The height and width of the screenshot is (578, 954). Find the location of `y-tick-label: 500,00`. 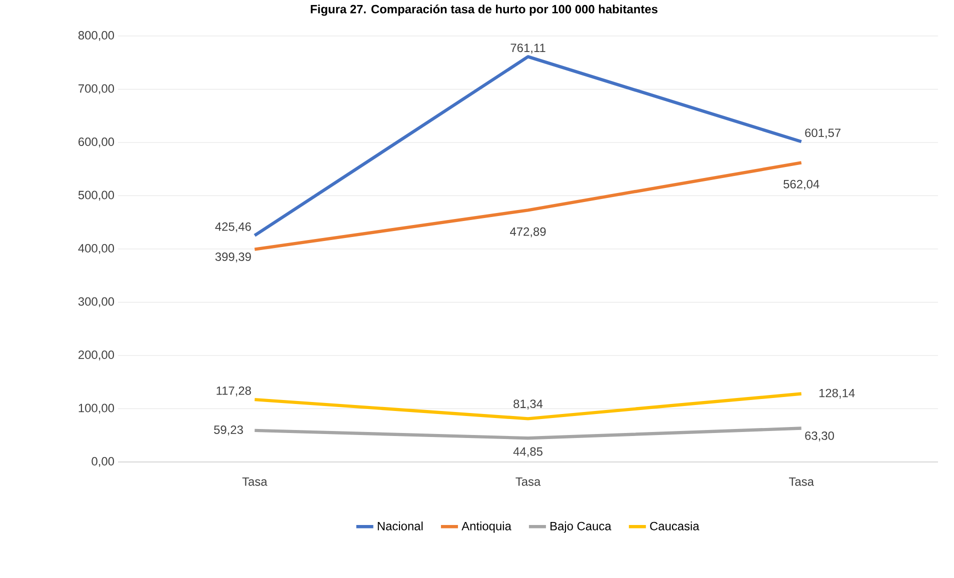

y-tick-label: 500,00 is located at coordinates (96, 195).